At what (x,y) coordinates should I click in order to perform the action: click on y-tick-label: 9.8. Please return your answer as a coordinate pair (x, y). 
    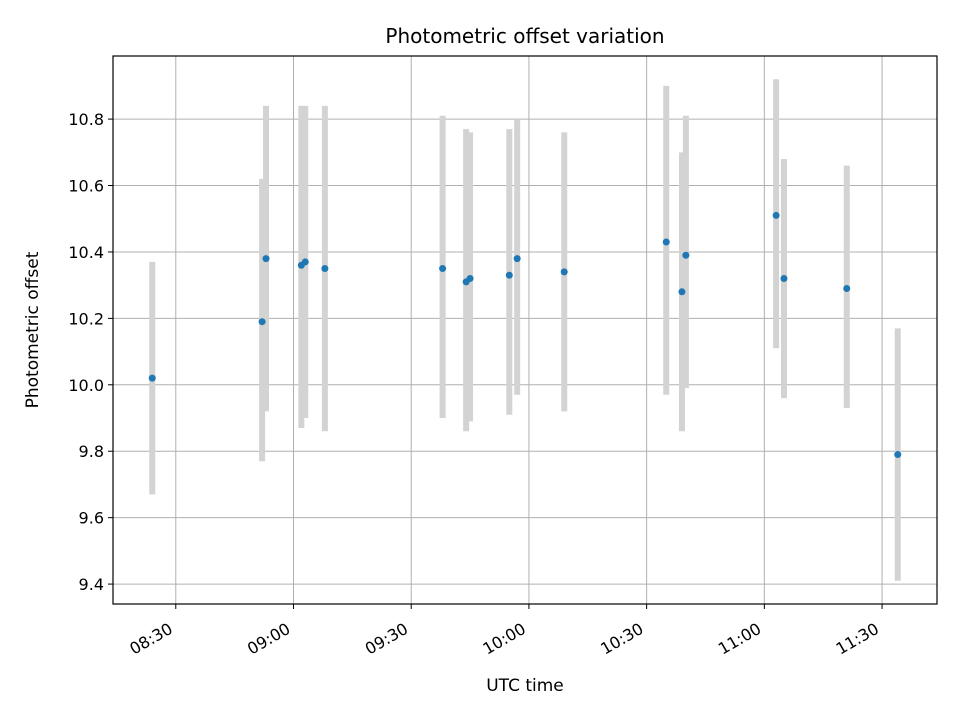
    Looking at the image, I should click on (91, 451).